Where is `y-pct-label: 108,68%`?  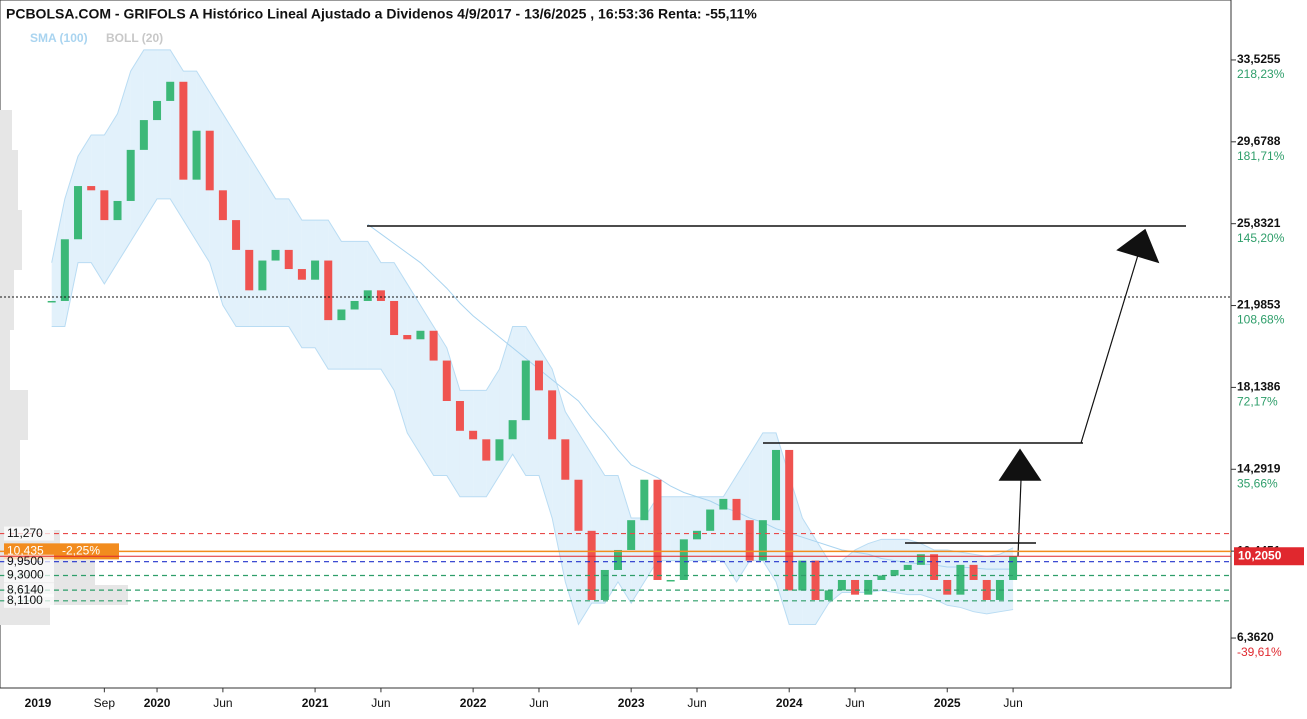
y-pct-label: 108,68% is located at coordinates (1261, 320).